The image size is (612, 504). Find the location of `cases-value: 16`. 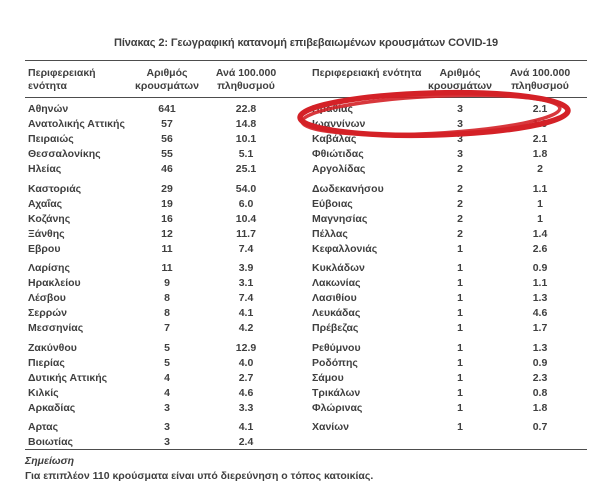

cases-value: 16 is located at coordinates (167, 218).